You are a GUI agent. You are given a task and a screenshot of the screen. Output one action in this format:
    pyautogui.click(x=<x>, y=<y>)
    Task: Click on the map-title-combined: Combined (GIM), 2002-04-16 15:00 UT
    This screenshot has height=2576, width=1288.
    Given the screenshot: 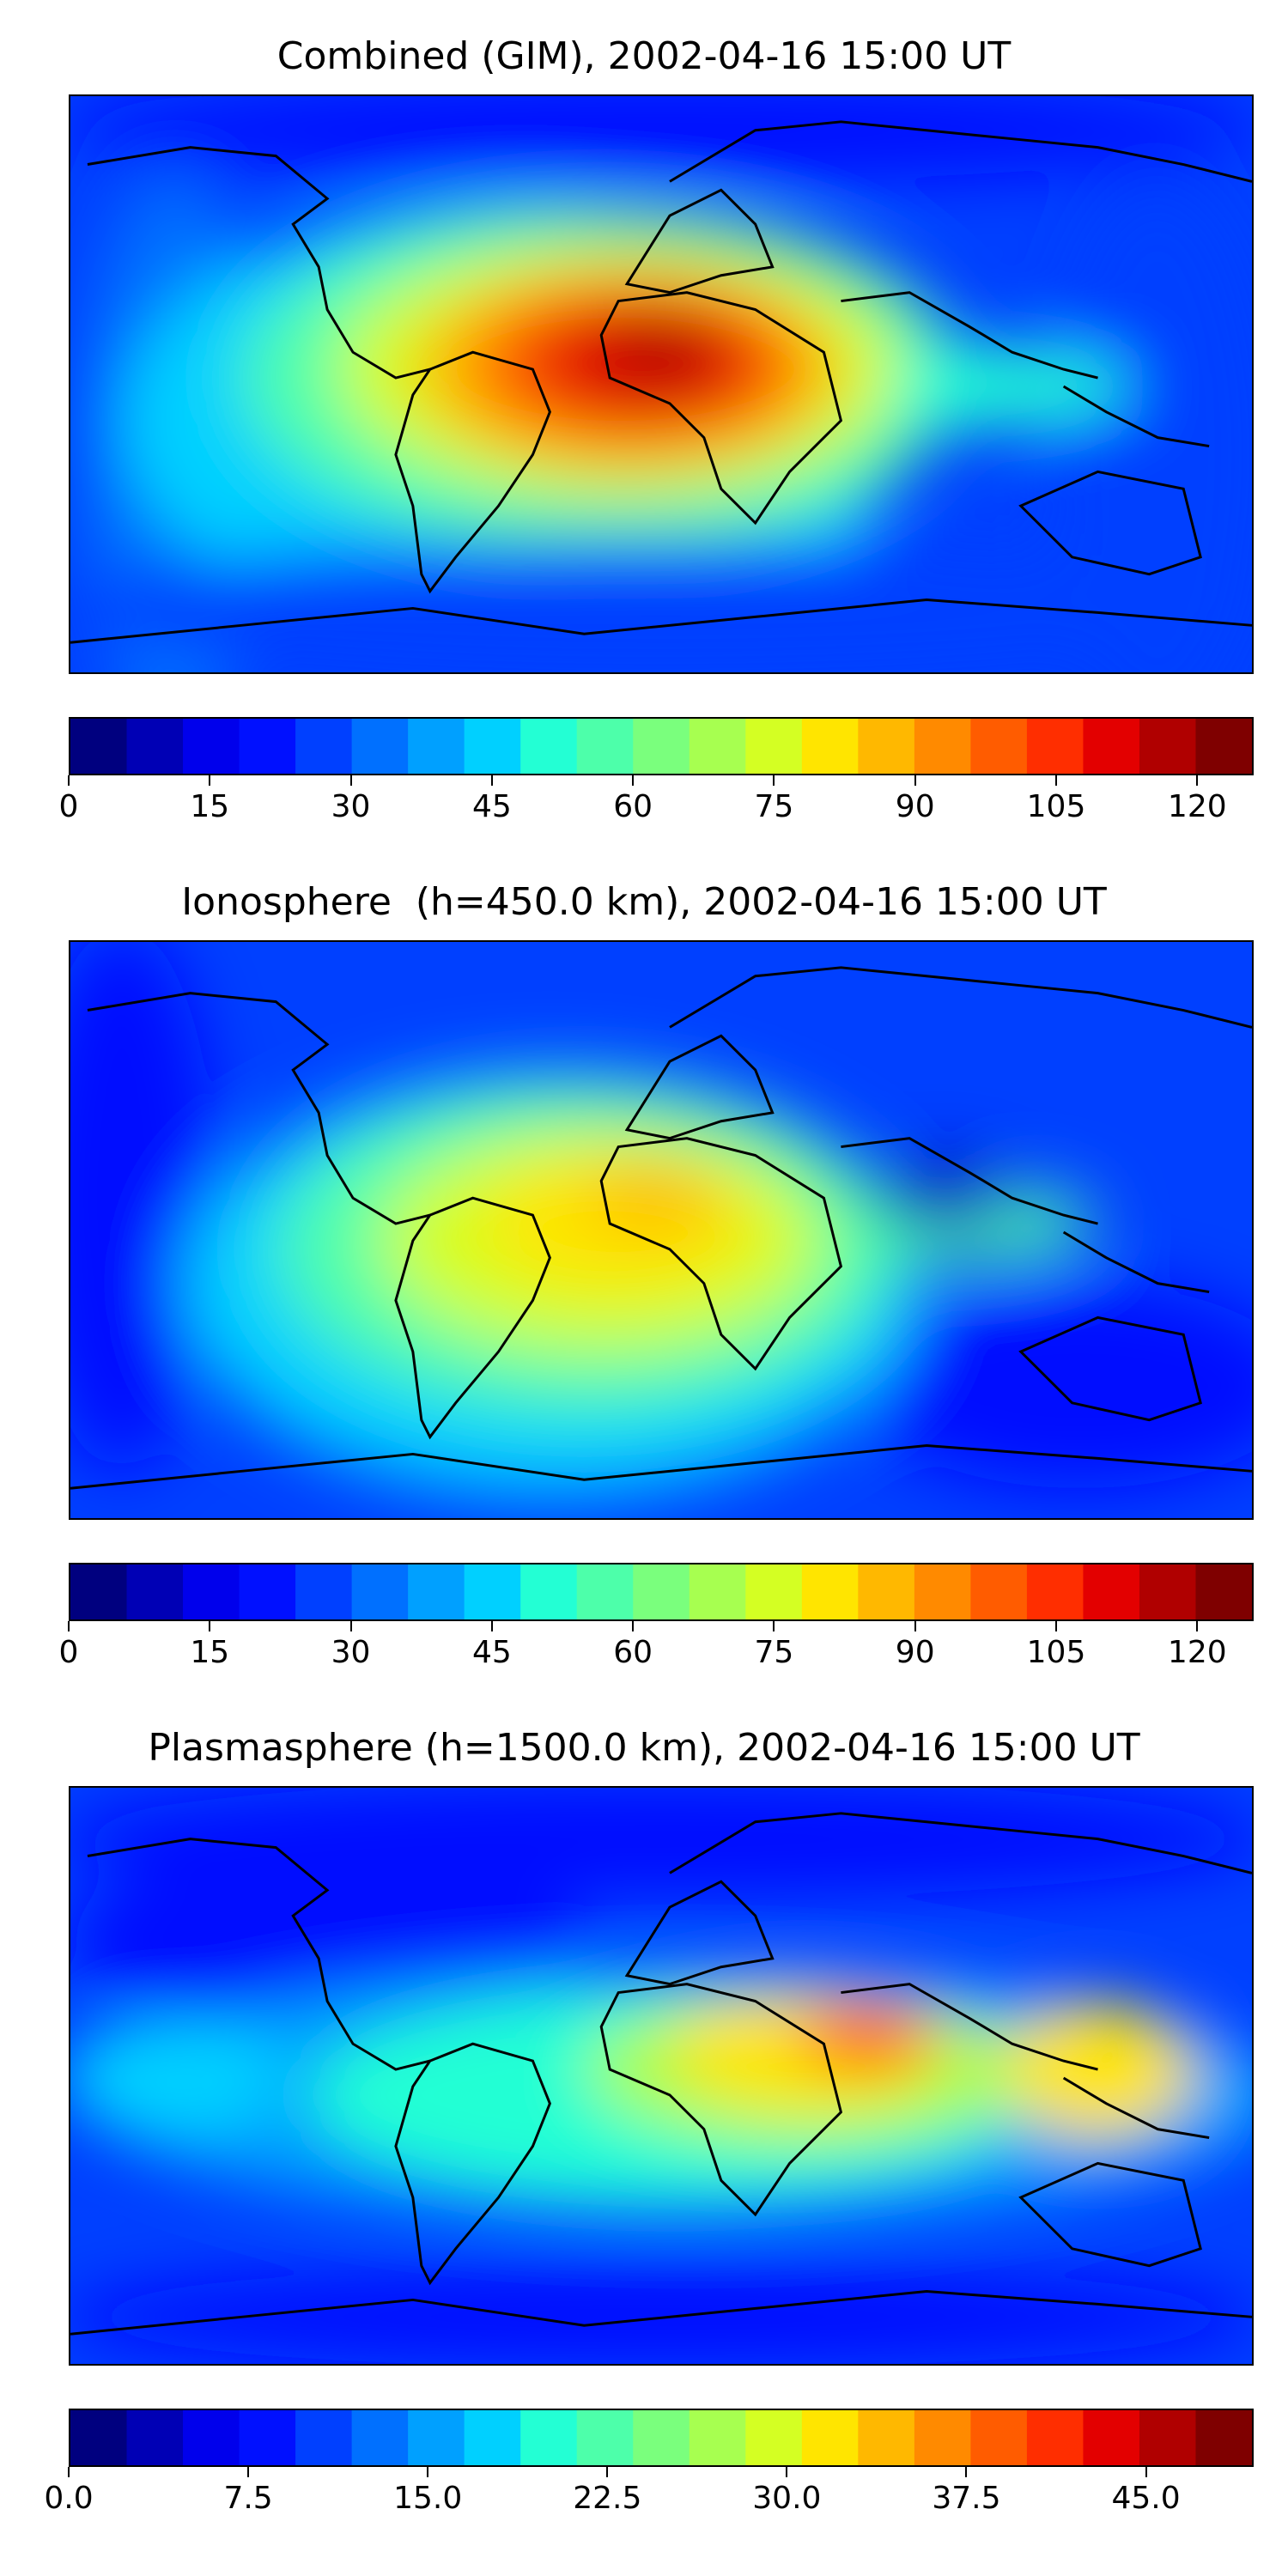 What is the action you would take?
    pyautogui.click(x=644, y=56)
    